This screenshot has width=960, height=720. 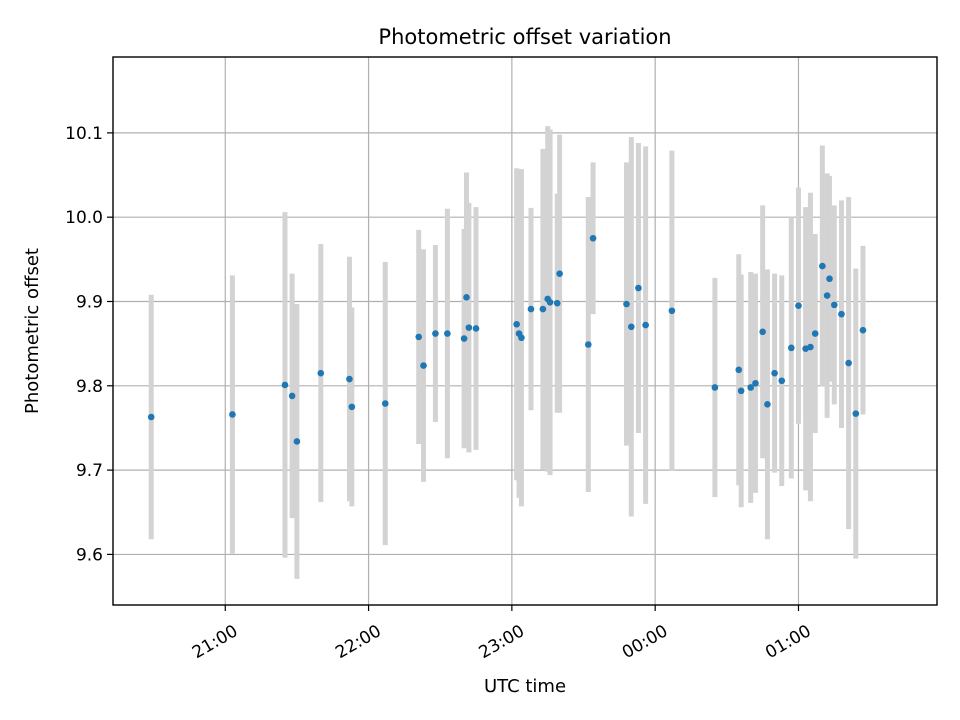 I want to click on y-tick-label: 10.0, so click(x=84, y=218).